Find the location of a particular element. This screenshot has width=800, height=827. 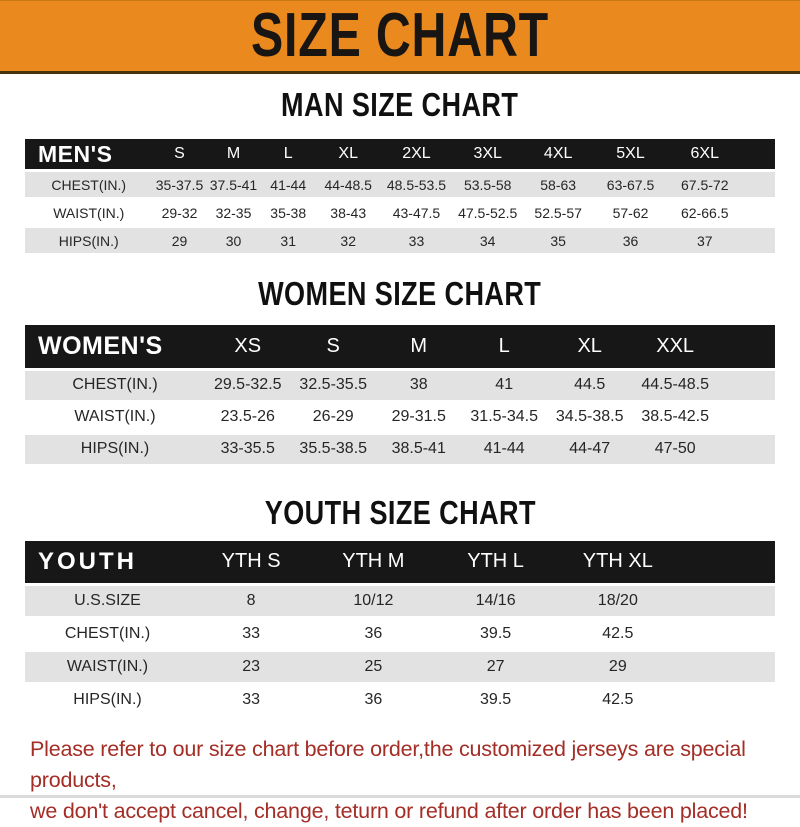

size-value-cell: 53.5-58 is located at coordinates (487, 185).